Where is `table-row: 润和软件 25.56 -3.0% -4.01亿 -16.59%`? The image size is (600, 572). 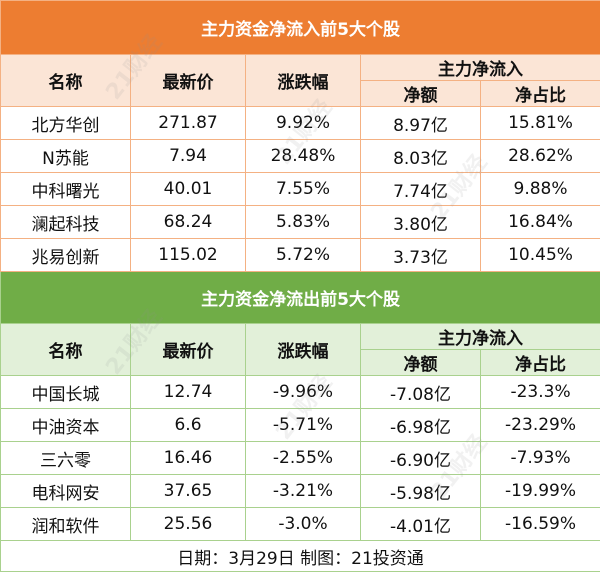
table-row: 润和软件 25.56 -3.0% -4.01亿 -16.59% is located at coordinates (300, 524).